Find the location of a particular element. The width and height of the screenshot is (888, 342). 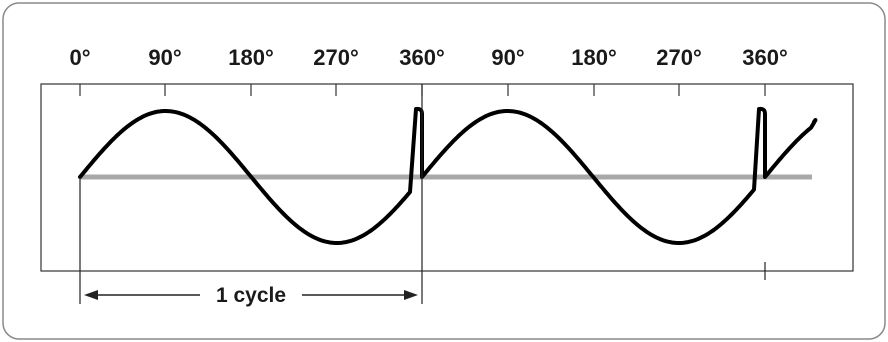

cycle-span-arrow: 1 cycle is located at coordinates (251, 295).